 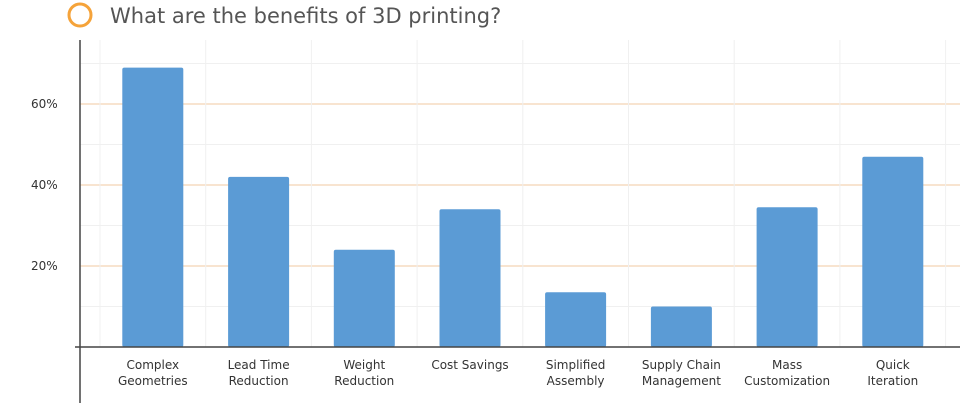 What do you see at coordinates (787, 373) in the screenshot?
I see `category-label: Mass Customization` at bounding box center [787, 373].